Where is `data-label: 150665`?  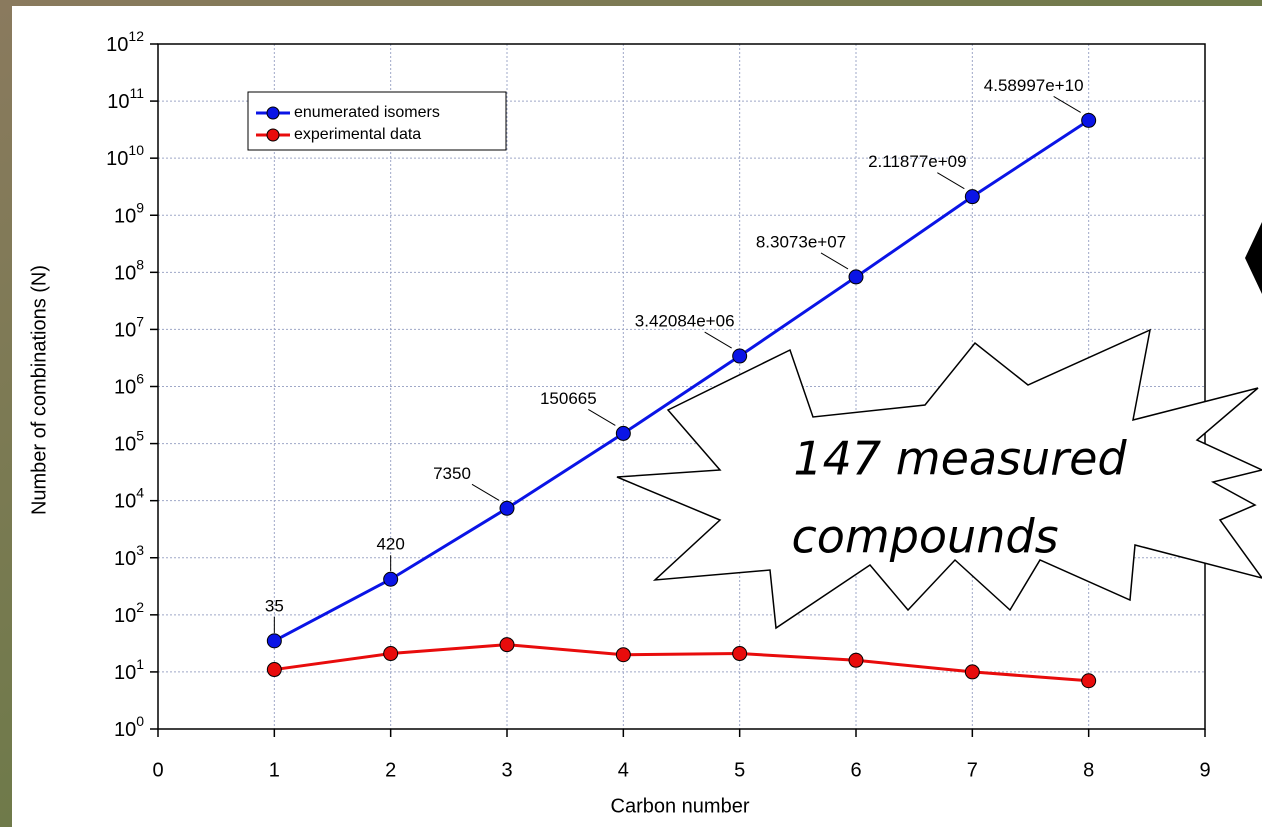
data-label: 150665 is located at coordinates (568, 398).